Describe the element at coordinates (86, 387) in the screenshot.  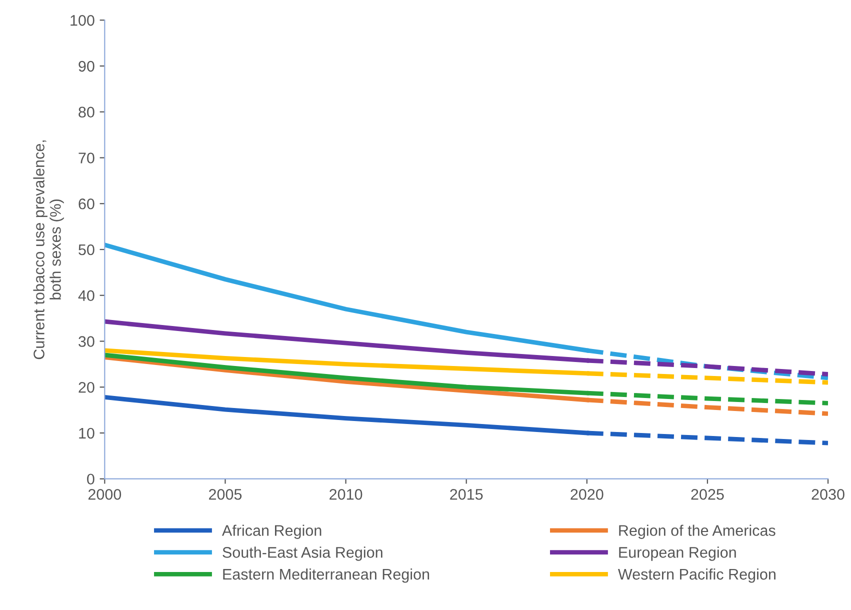
I see `y-tick-label: 20` at that location.